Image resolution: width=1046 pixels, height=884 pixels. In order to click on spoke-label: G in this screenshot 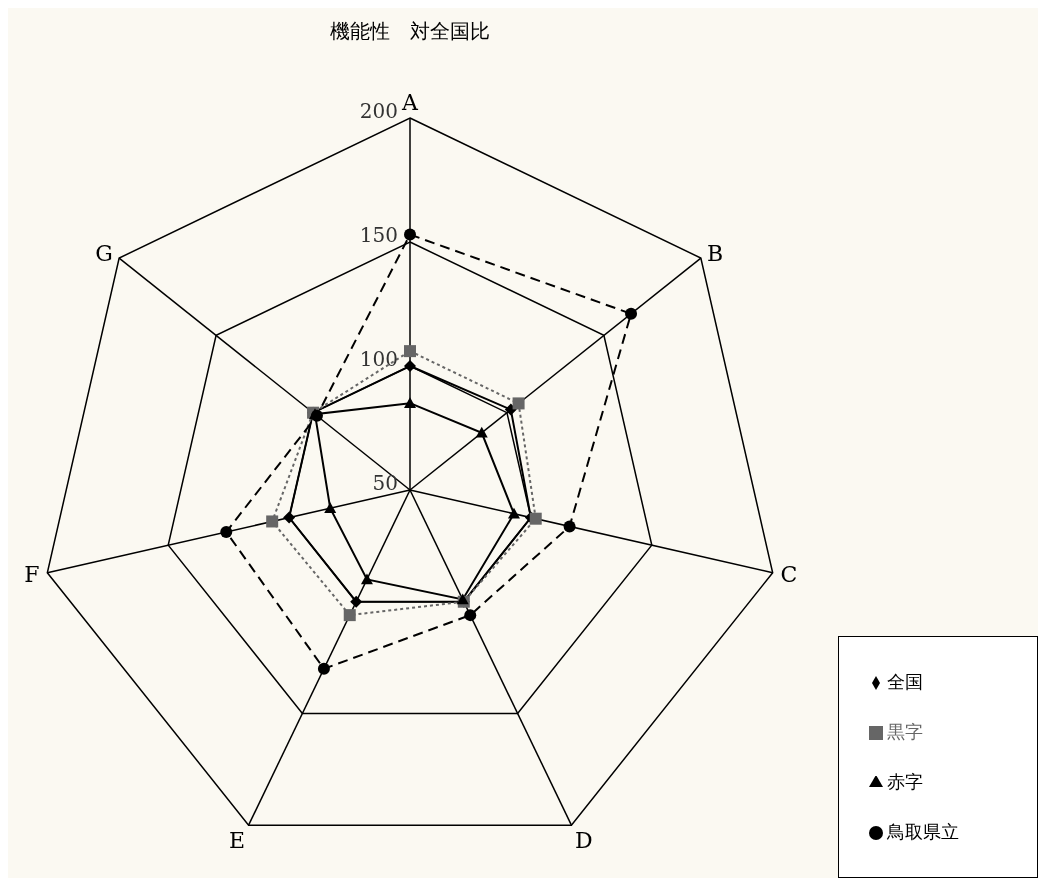, I will do `click(104, 253)`.